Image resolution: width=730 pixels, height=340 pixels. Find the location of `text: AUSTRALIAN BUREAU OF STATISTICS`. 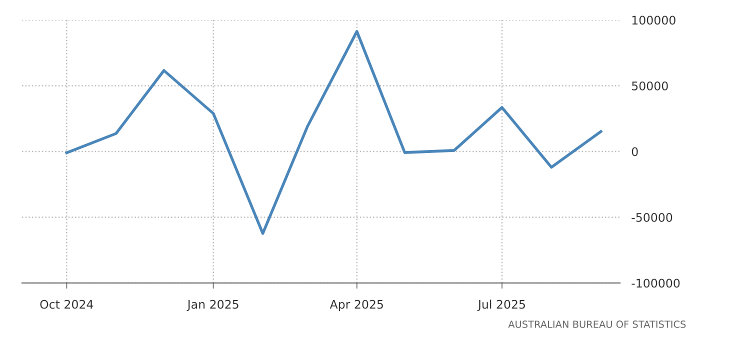

text: AUSTRALIAN BUREAU OF STATISTICS is located at coordinates (597, 324).